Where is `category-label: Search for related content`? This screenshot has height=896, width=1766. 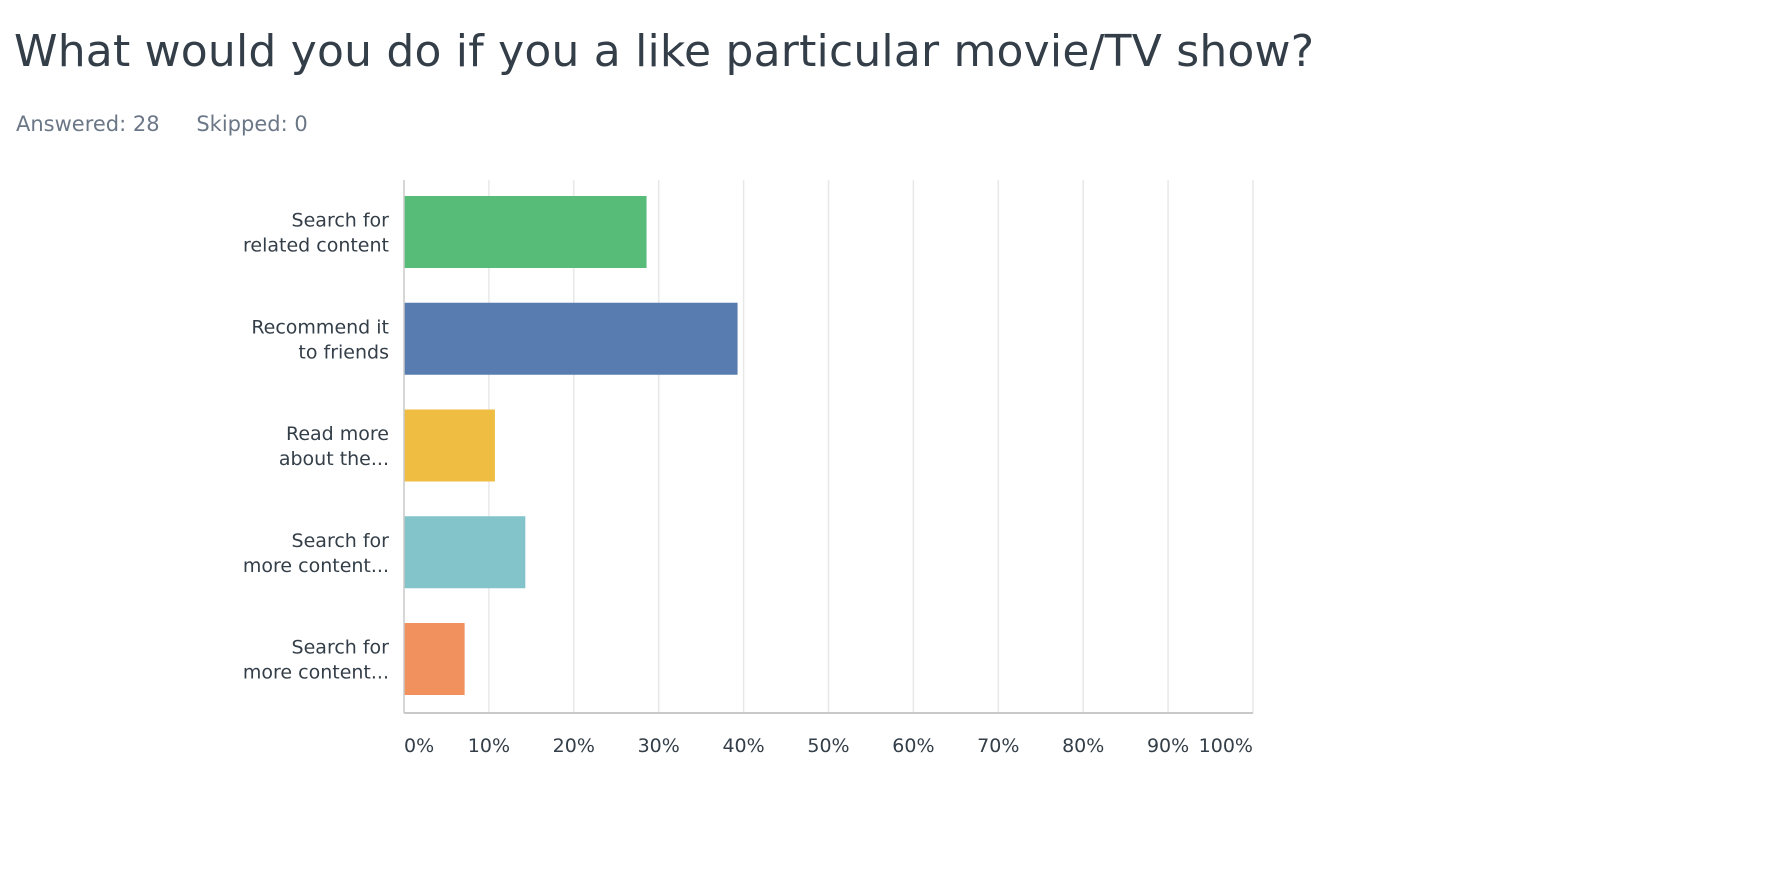 category-label: Search for related content is located at coordinates (316, 233).